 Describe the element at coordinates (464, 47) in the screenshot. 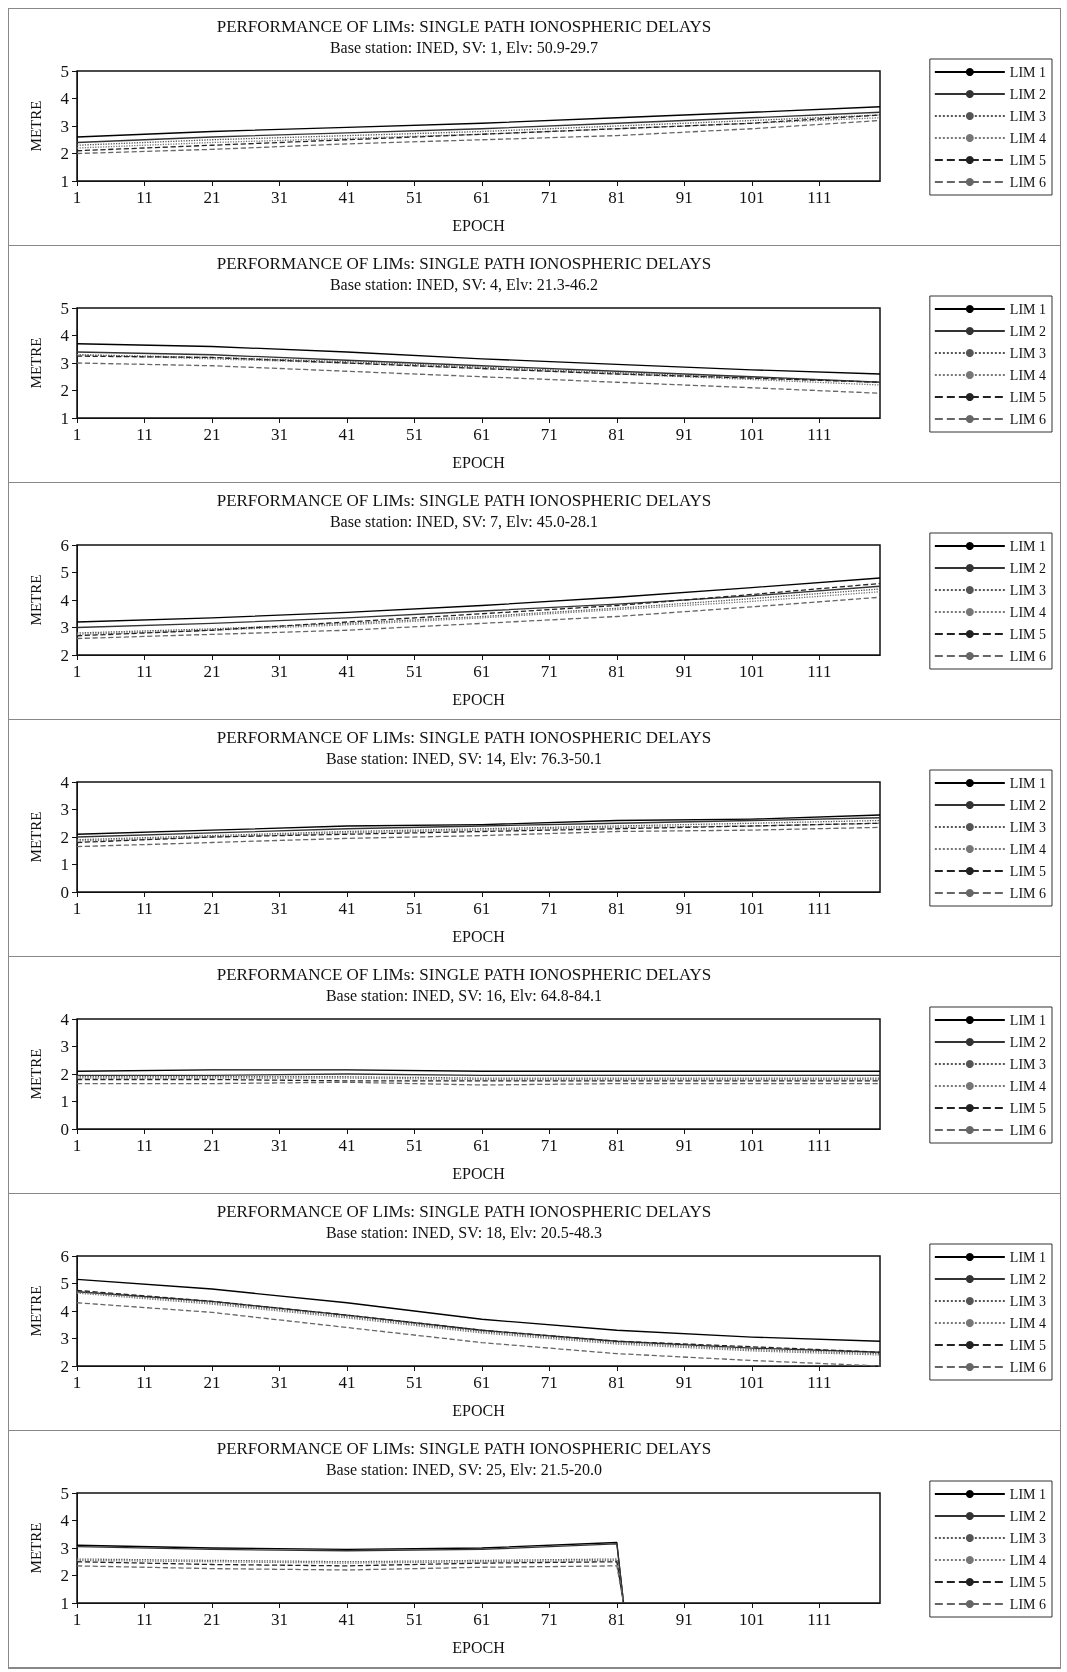

I see `chart-subtitle: Base station: INED, SV: 1, Elv: 50.9-29.7` at that location.